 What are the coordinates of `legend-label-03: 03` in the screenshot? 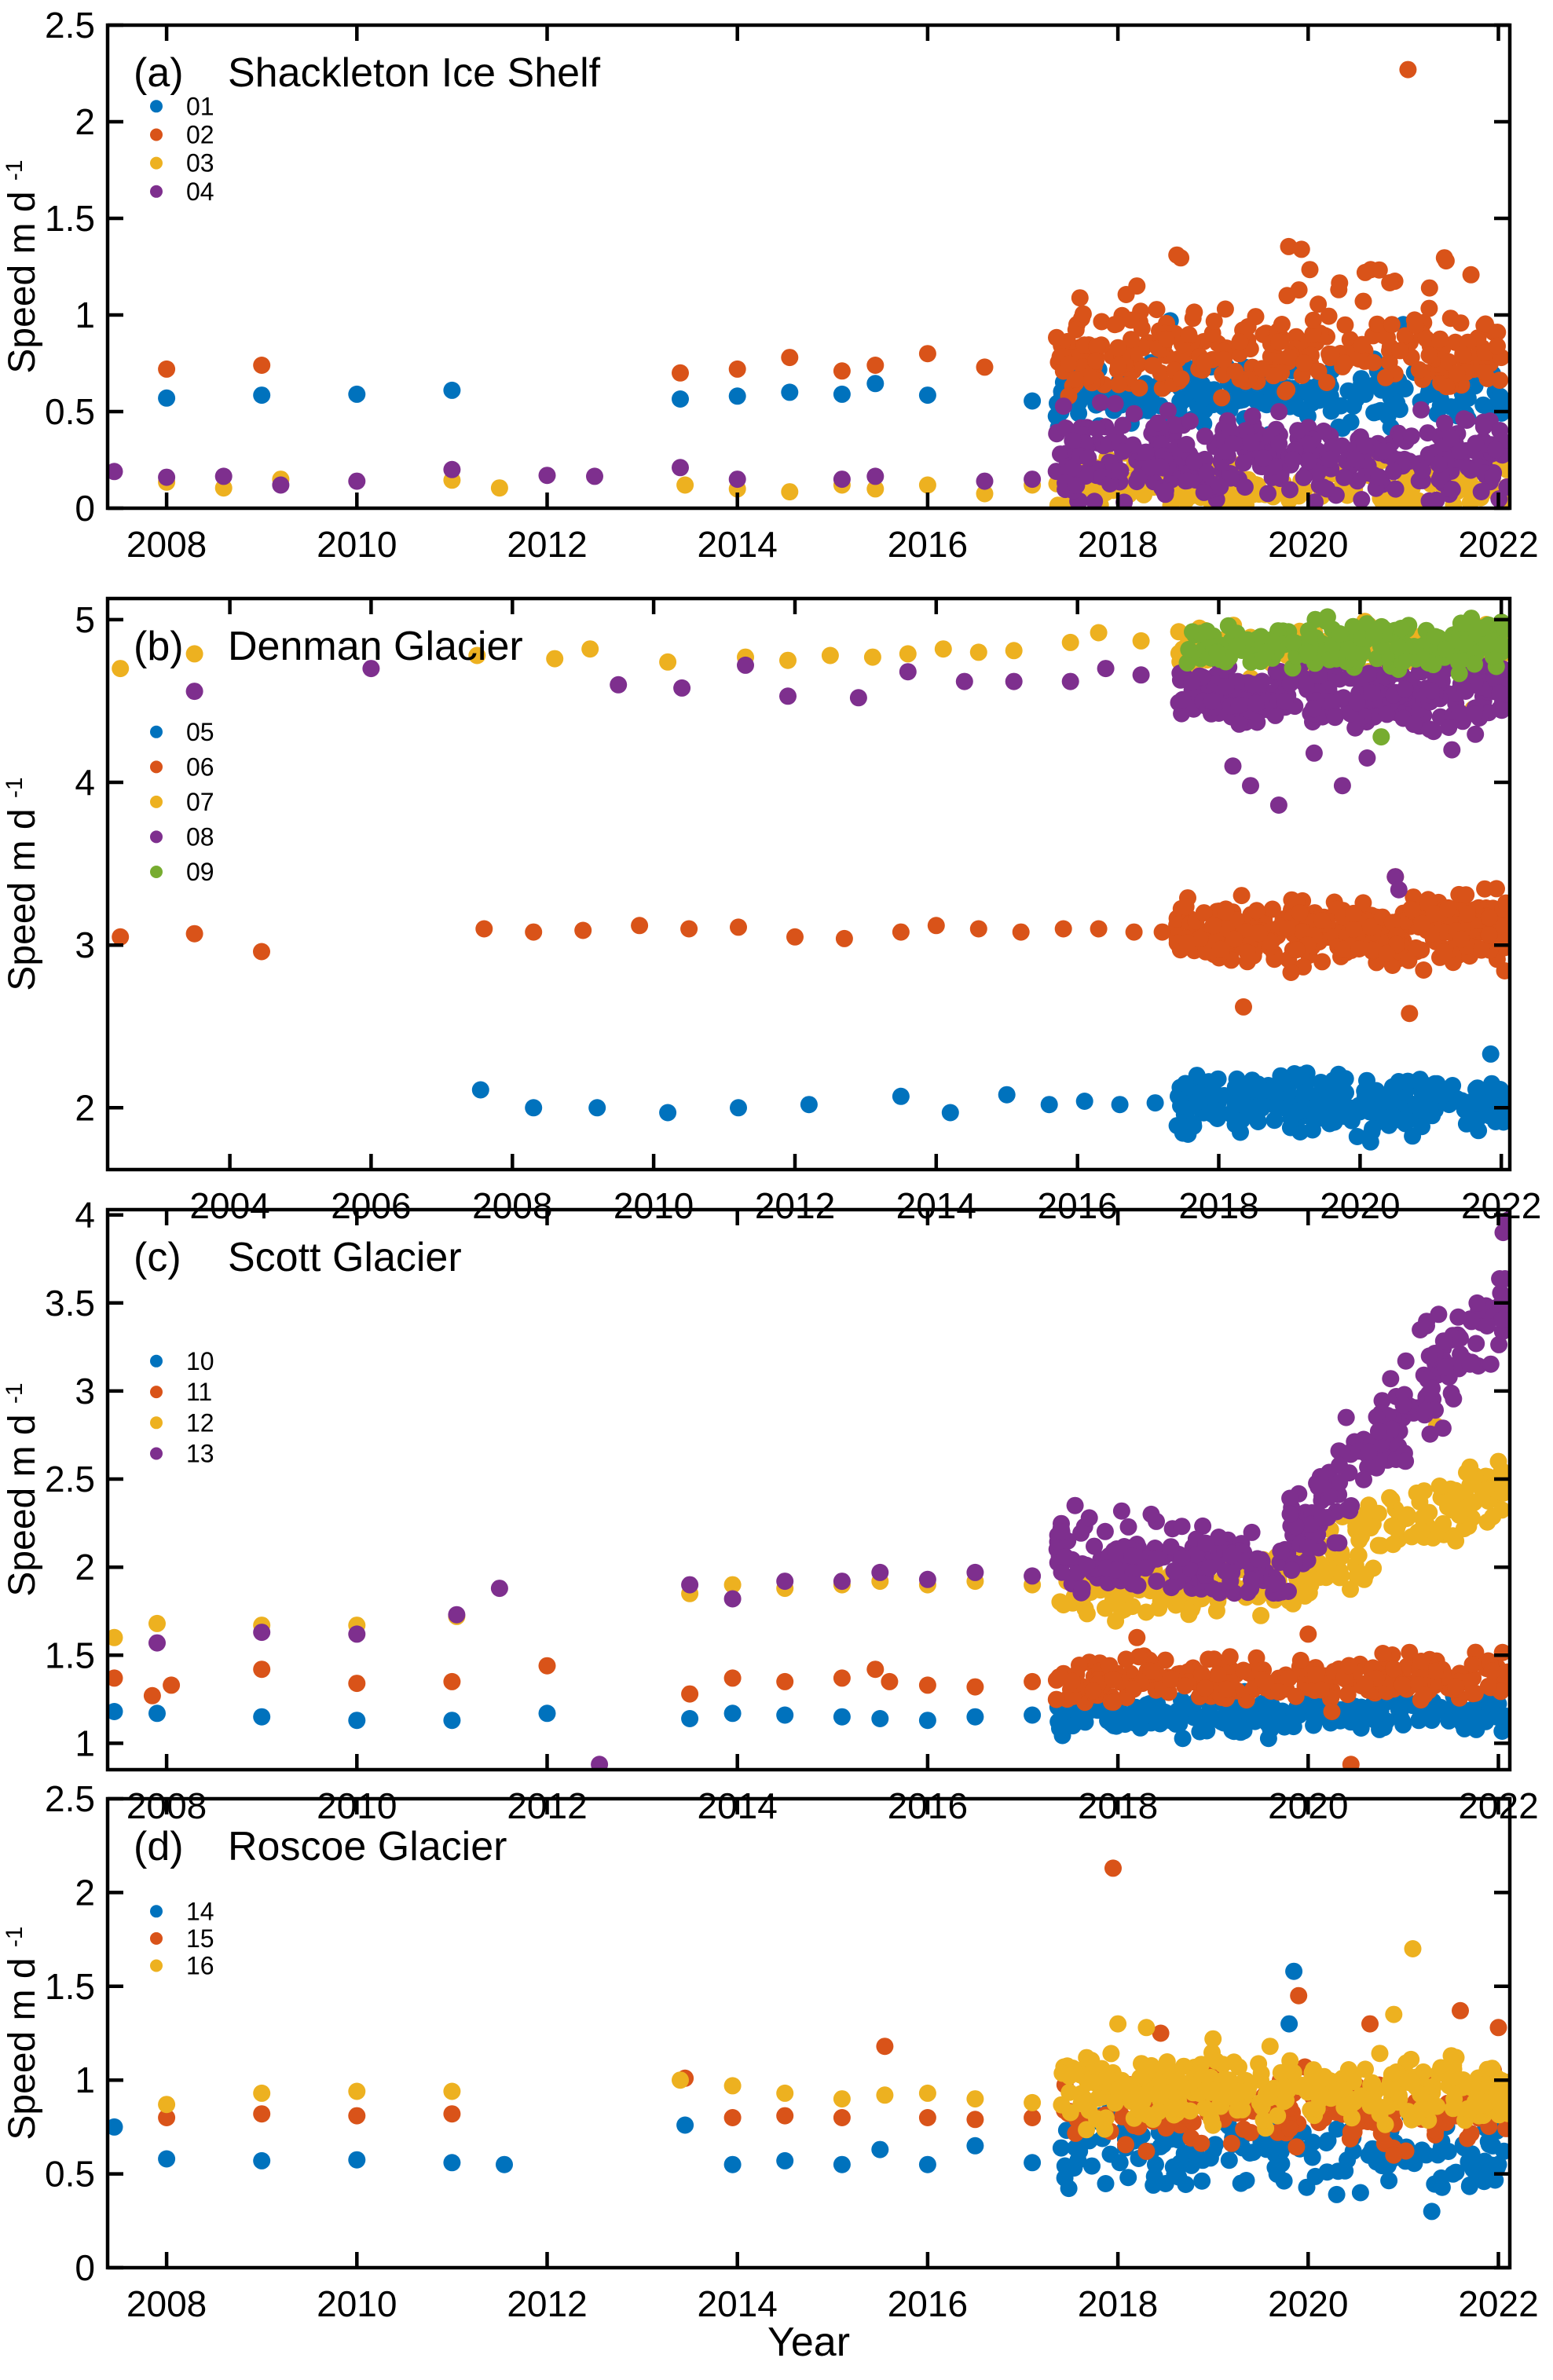 It's located at (200, 163).